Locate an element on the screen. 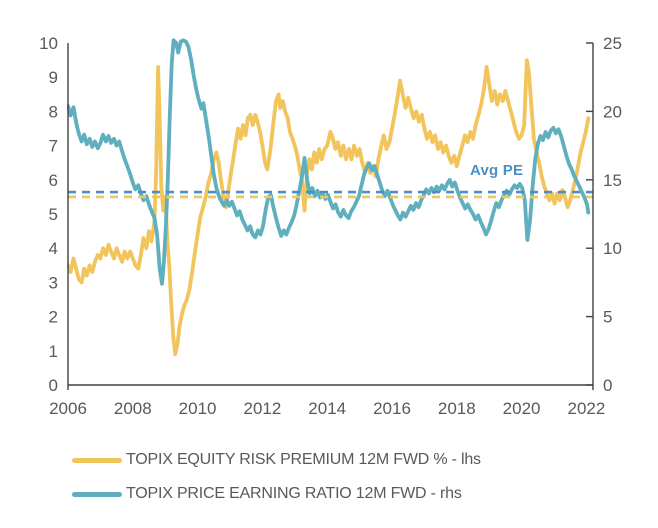 Image resolution: width=658 pixels, height=528 pixels. left-axis-tick-label: 4 is located at coordinates (53, 248).